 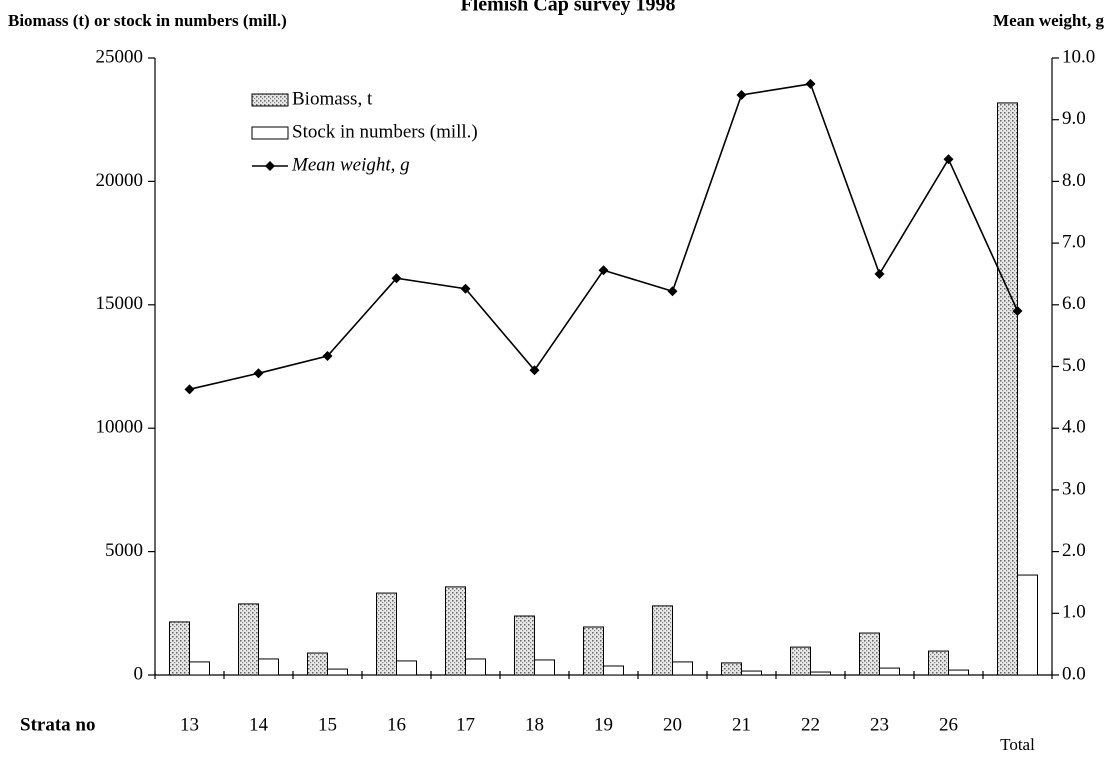 What do you see at coordinates (568, 8) in the screenshot?
I see `chart-title: Flemish Cap survey 1998` at bounding box center [568, 8].